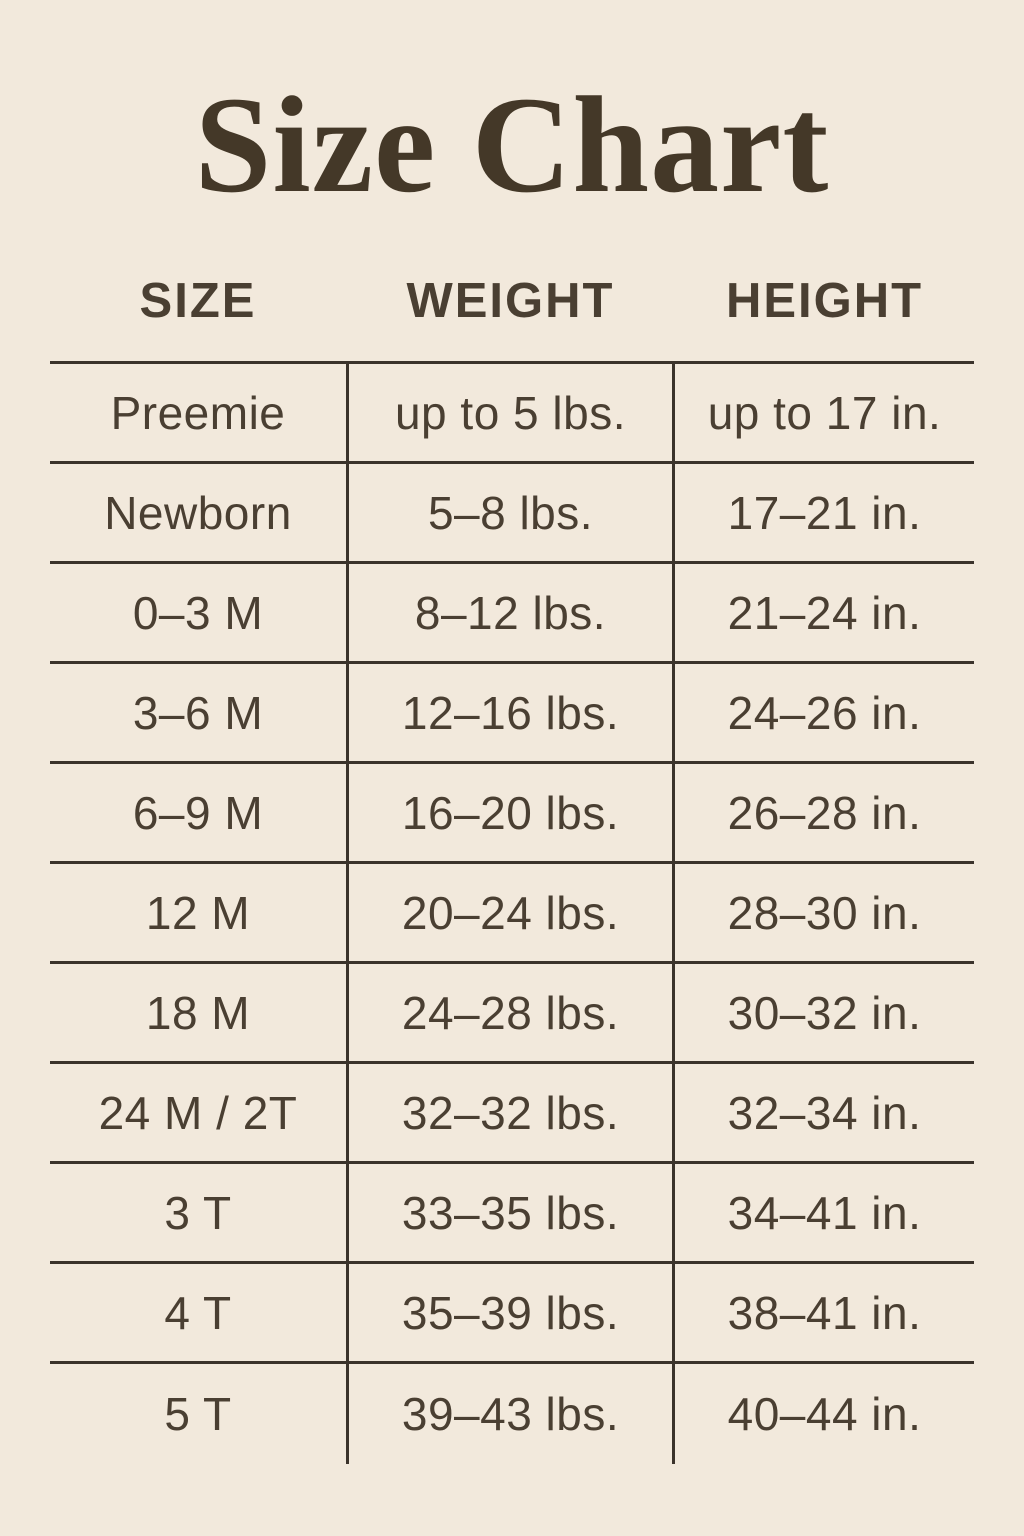 This screenshot has height=1536, width=1024. What do you see at coordinates (824, 412) in the screenshot?
I see `cell-height: up to 17 in.` at bounding box center [824, 412].